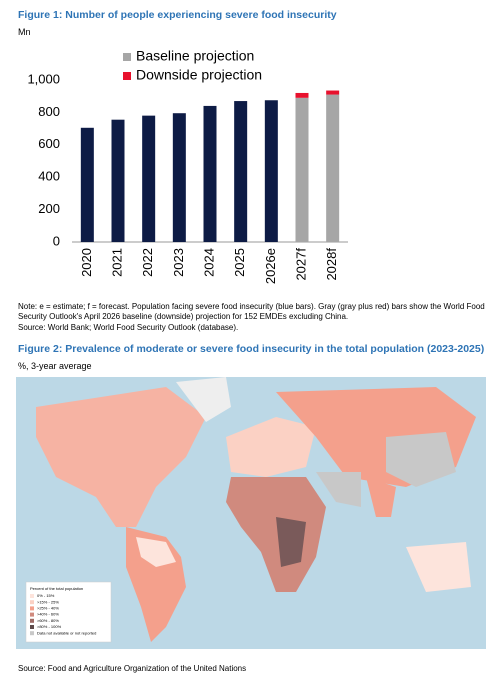  What do you see at coordinates (56, 240) in the screenshot?
I see `y-tick-label: 0` at bounding box center [56, 240].